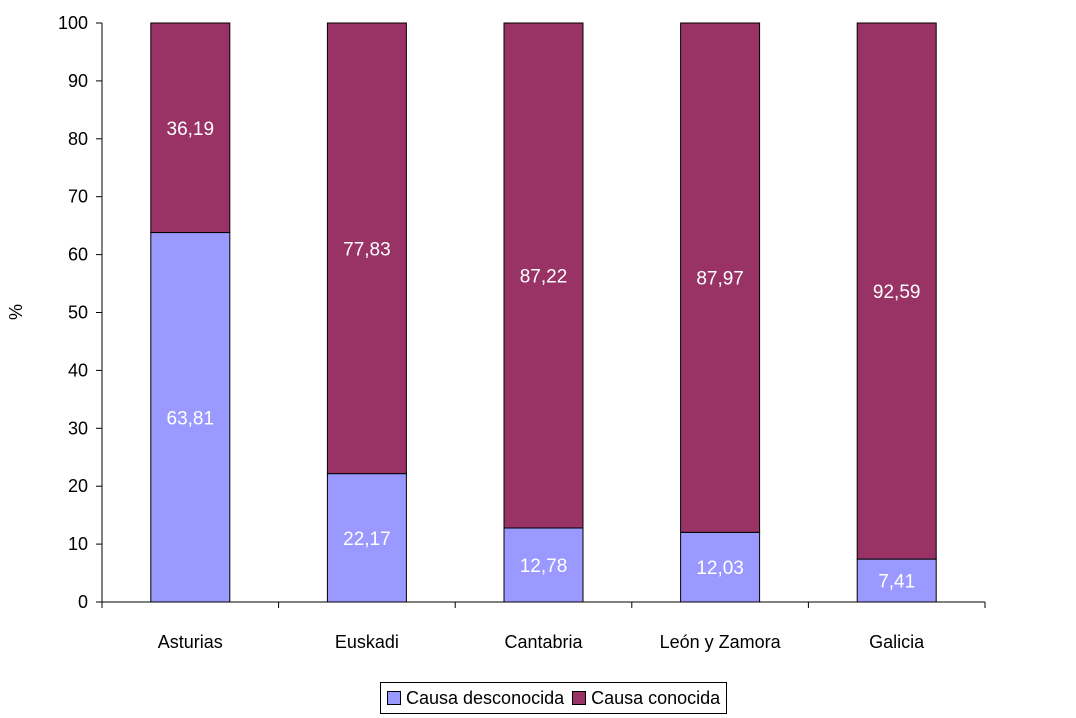  What do you see at coordinates (78, 428) in the screenshot?
I see `y-tick-label: 30` at bounding box center [78, 428].